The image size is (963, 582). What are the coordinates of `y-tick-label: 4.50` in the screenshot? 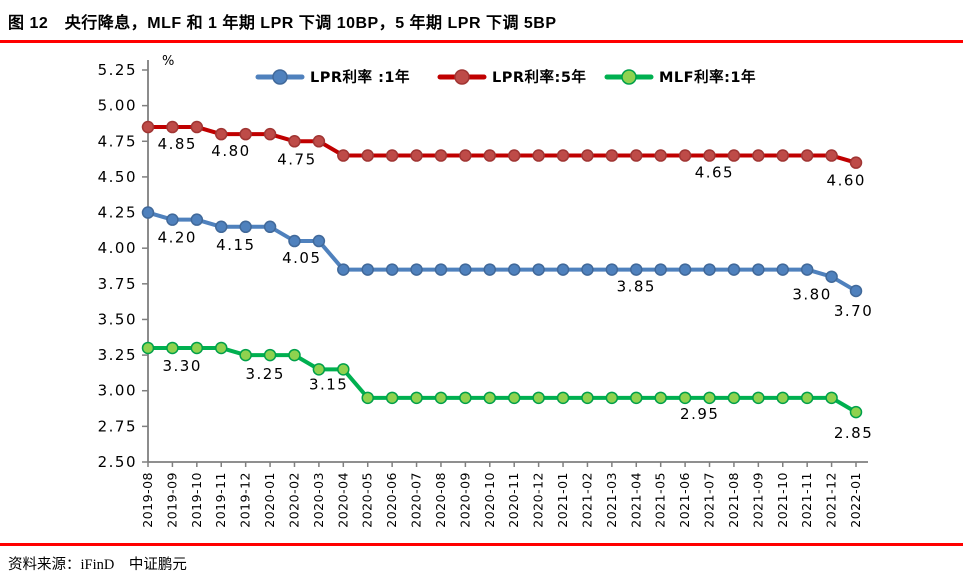 It's located at (117, 177).